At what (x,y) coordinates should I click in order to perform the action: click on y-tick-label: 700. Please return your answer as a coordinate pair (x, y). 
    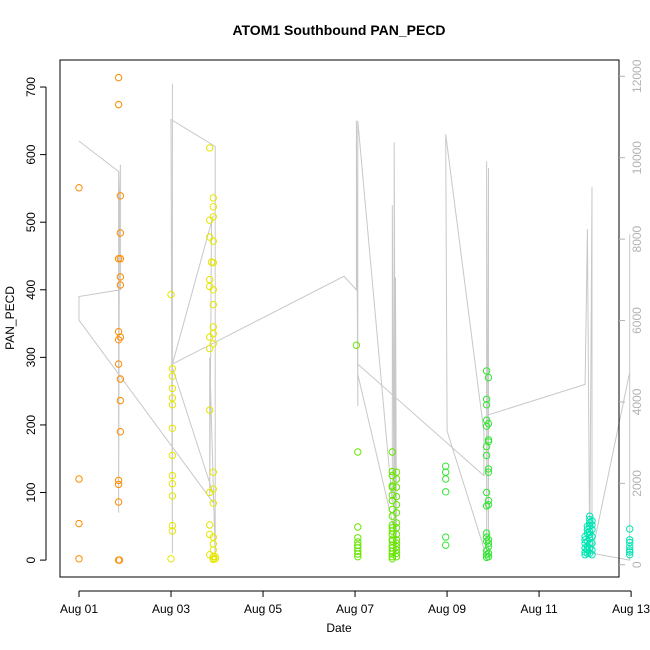
    Looking at the image, I should click on (31, 87).